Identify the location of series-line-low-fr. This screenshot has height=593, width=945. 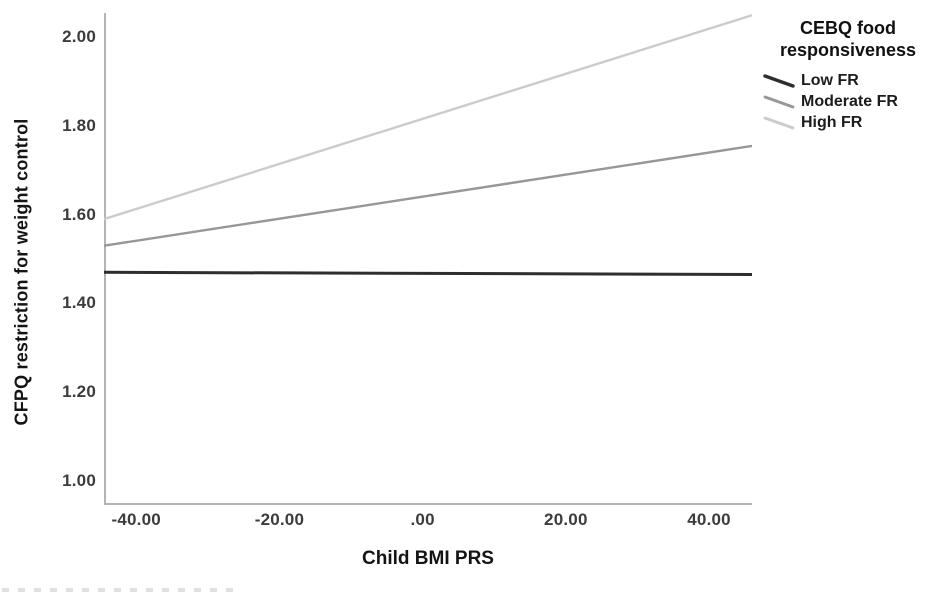
(428, 273).